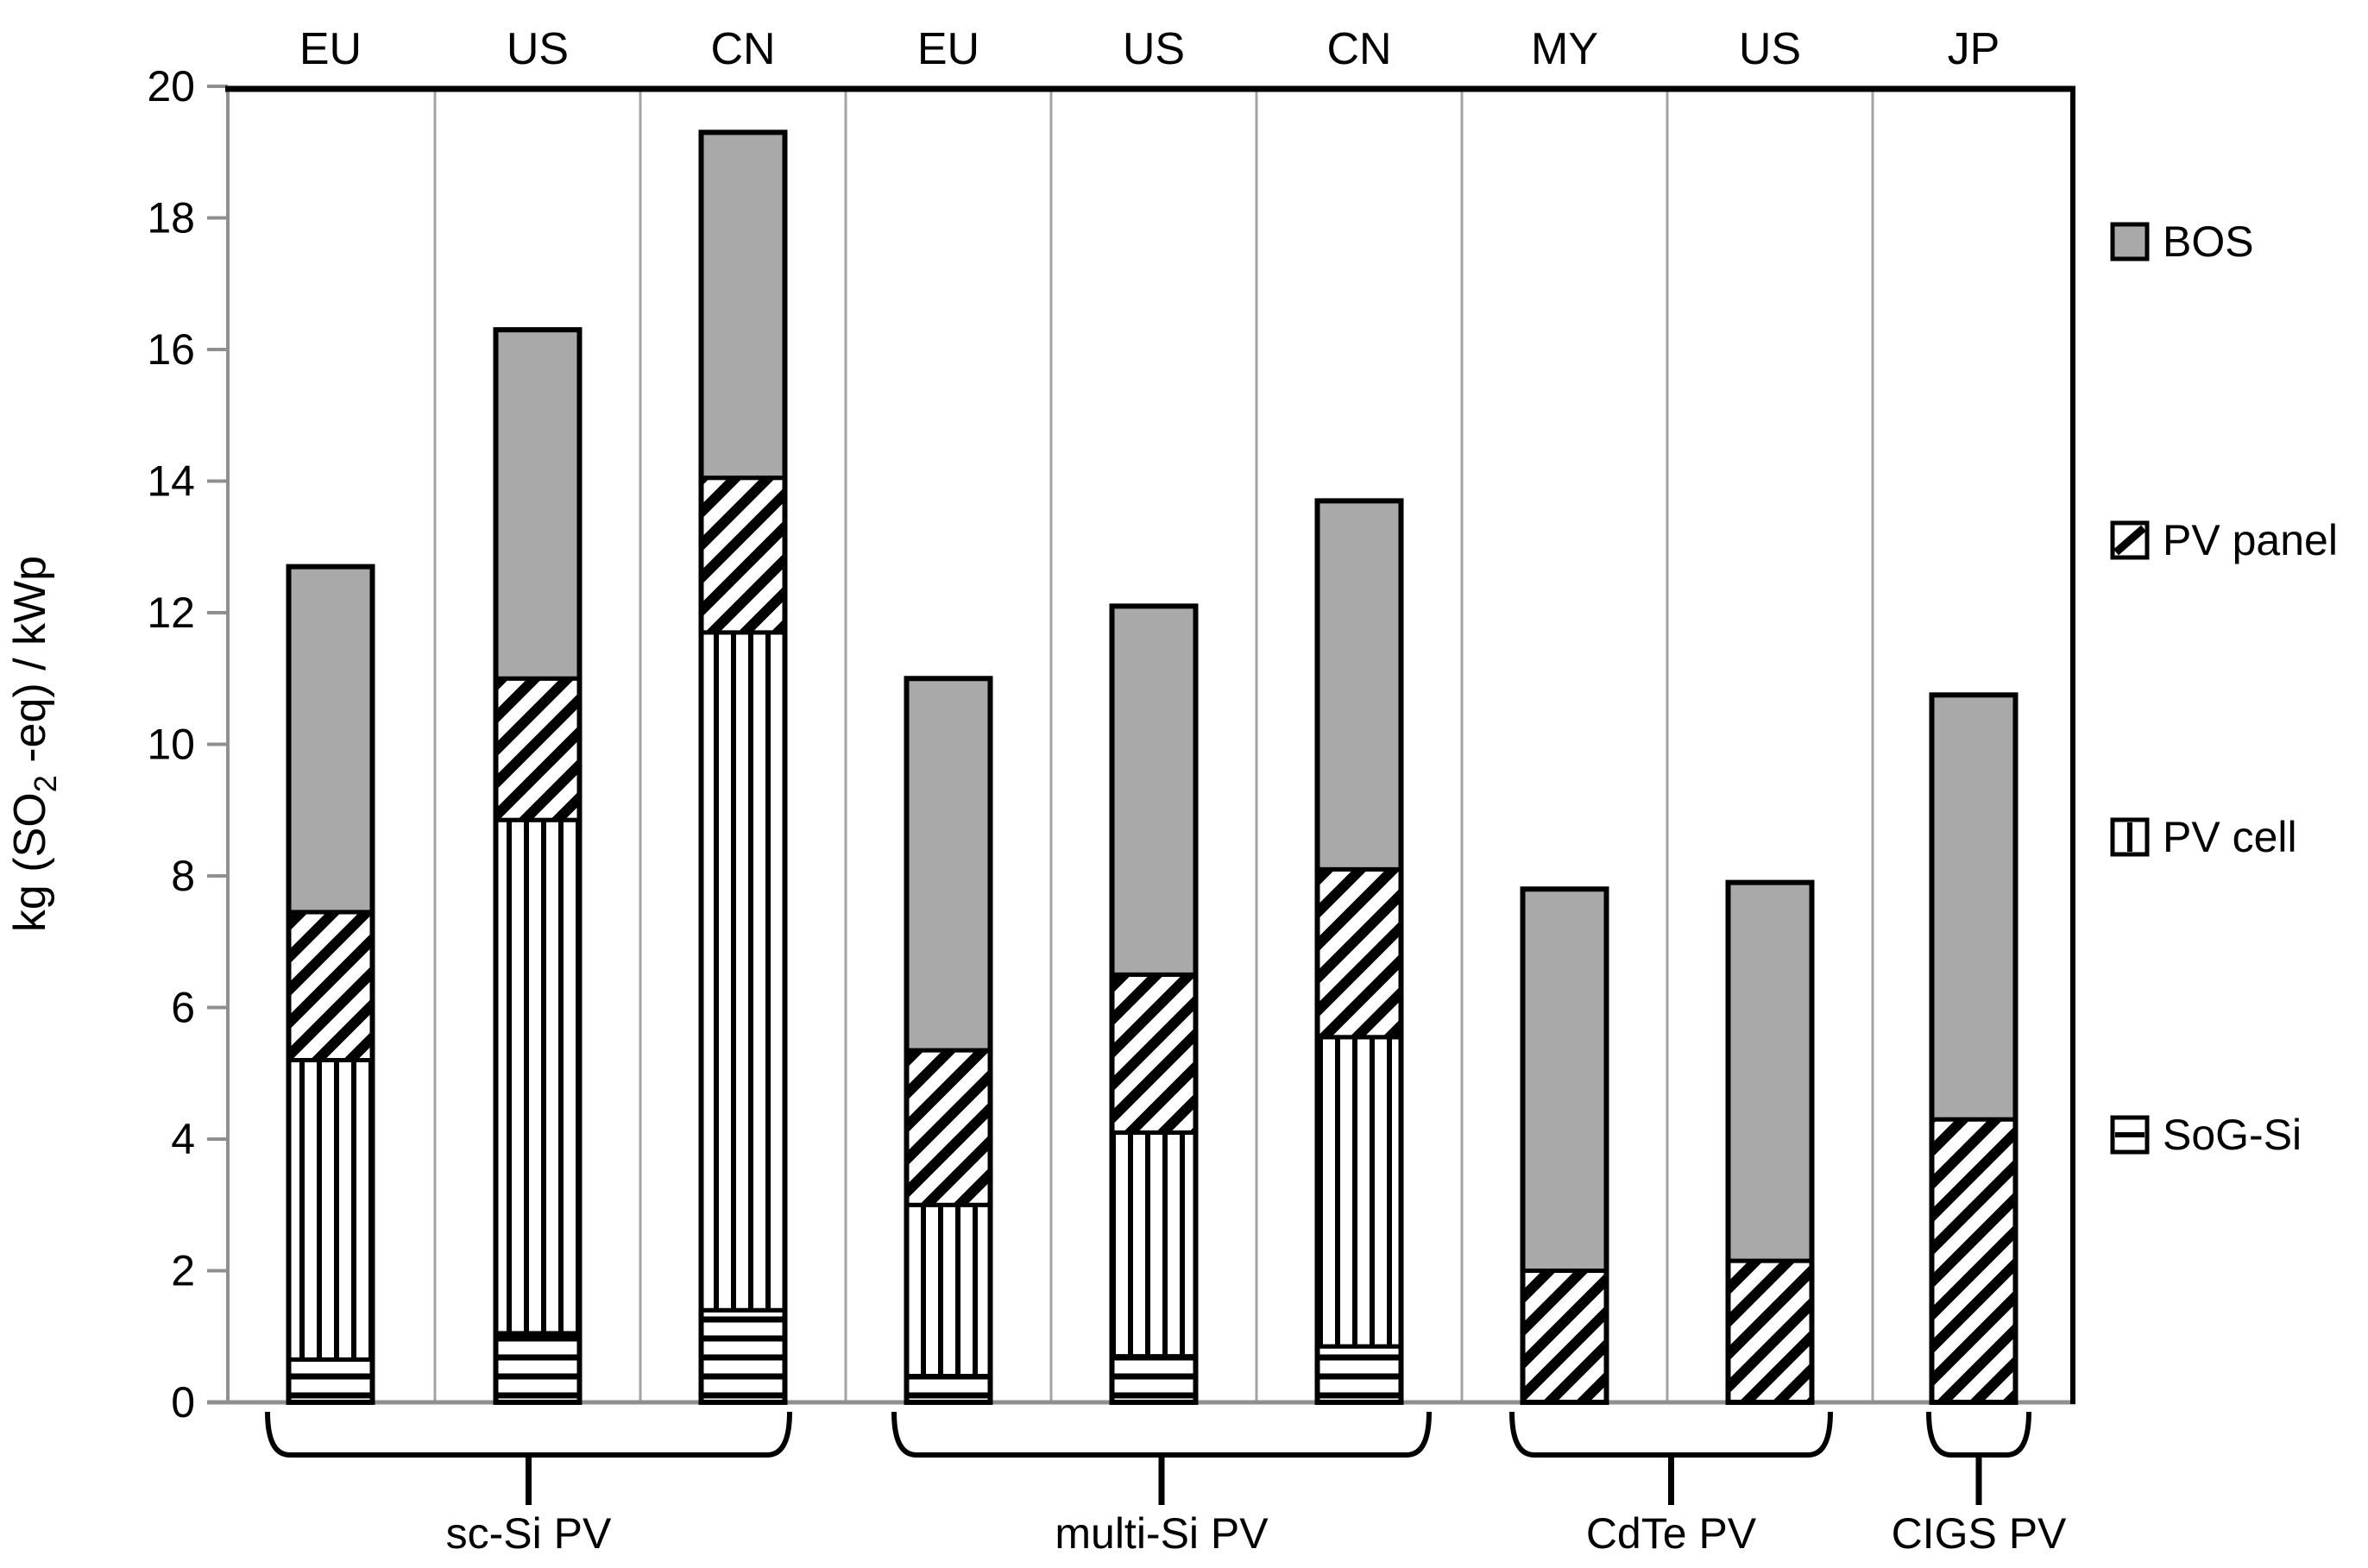  Describe the element at coordinates (2230, 837) in the screenshot. I see `legend-label: PV cell` at that location.